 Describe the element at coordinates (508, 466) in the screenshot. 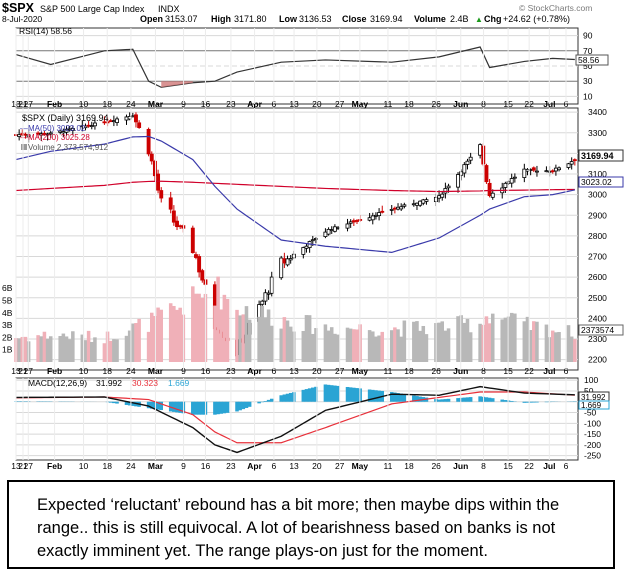

I see `x-tick-label: 15` at that location.